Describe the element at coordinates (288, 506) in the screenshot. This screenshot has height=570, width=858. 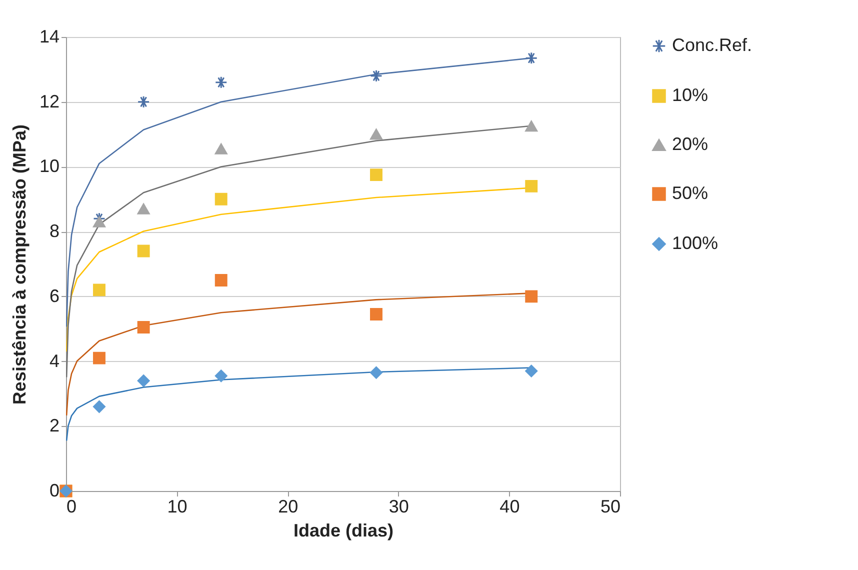
I see `x-tick-label: 20` at that location.